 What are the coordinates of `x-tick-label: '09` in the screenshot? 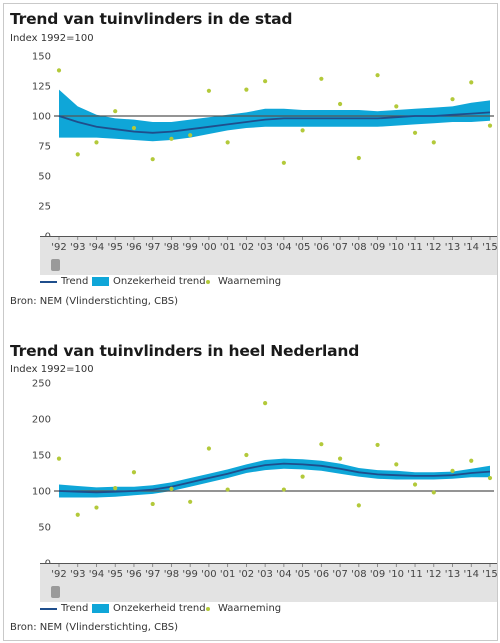 It's located at (377, 574).